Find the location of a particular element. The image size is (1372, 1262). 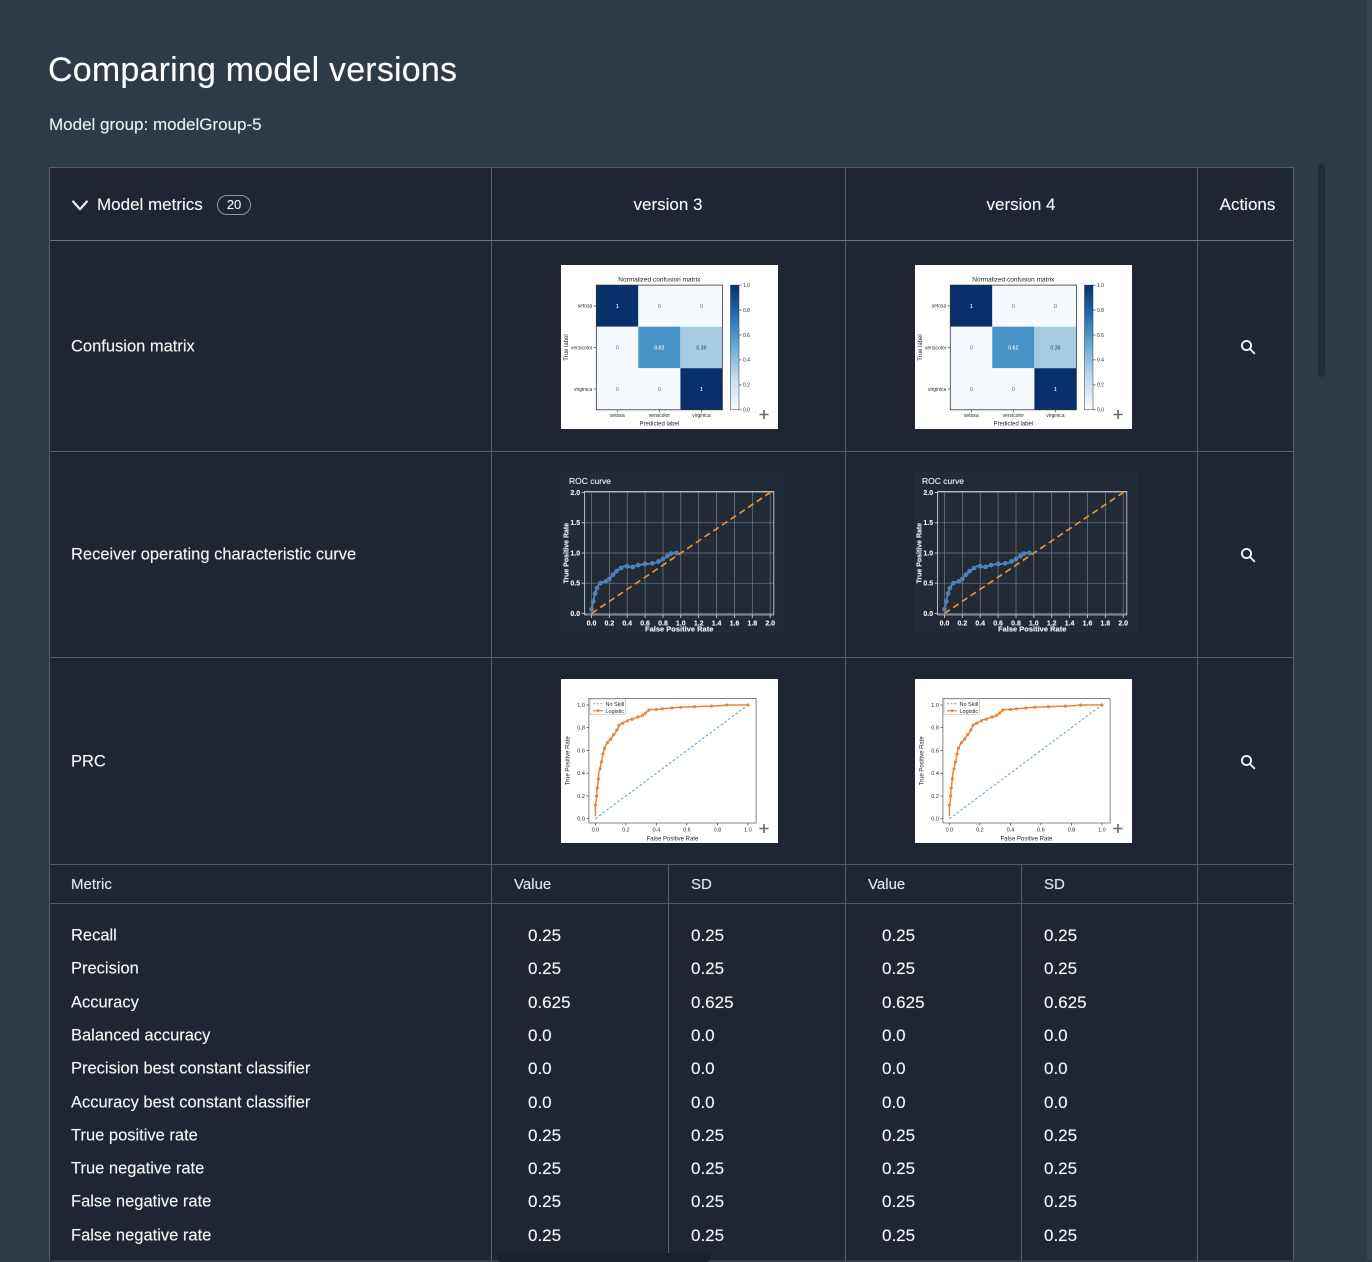

svg-text: Normalized confusion matrix is located at coordinates (1013, 280).